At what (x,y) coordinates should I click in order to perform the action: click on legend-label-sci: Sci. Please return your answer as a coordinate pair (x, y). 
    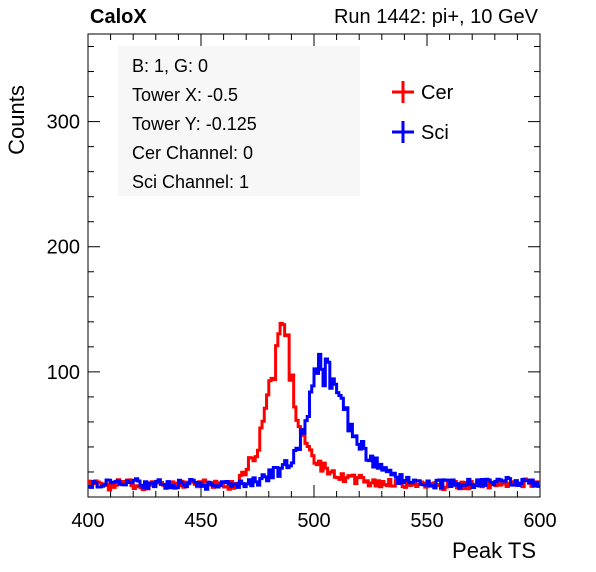
    Looking at the image, I should click on (435, 133).